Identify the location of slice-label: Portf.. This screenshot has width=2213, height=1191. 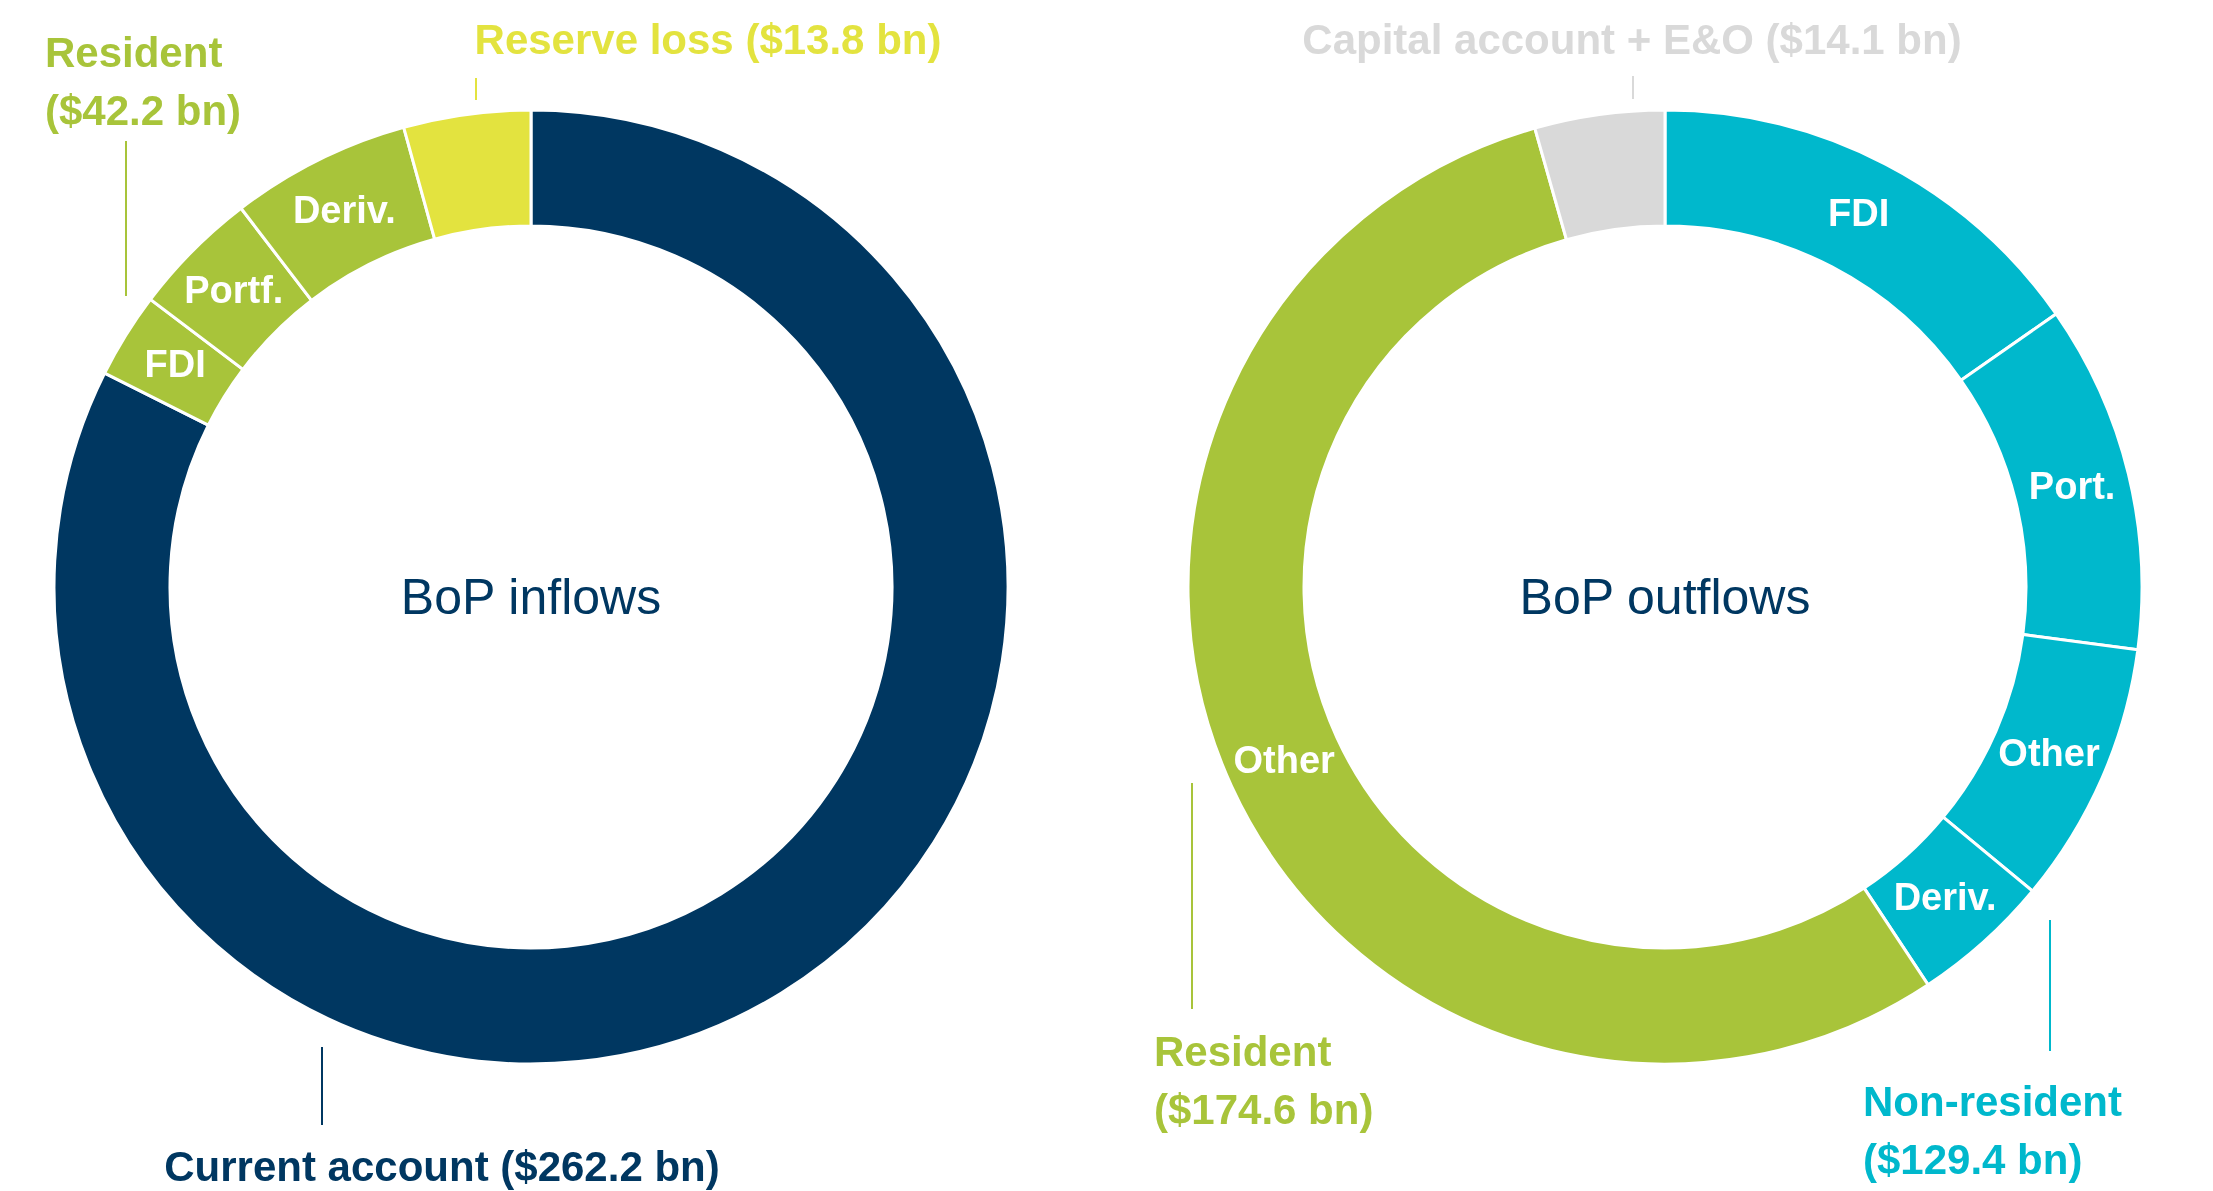
(234, 289).